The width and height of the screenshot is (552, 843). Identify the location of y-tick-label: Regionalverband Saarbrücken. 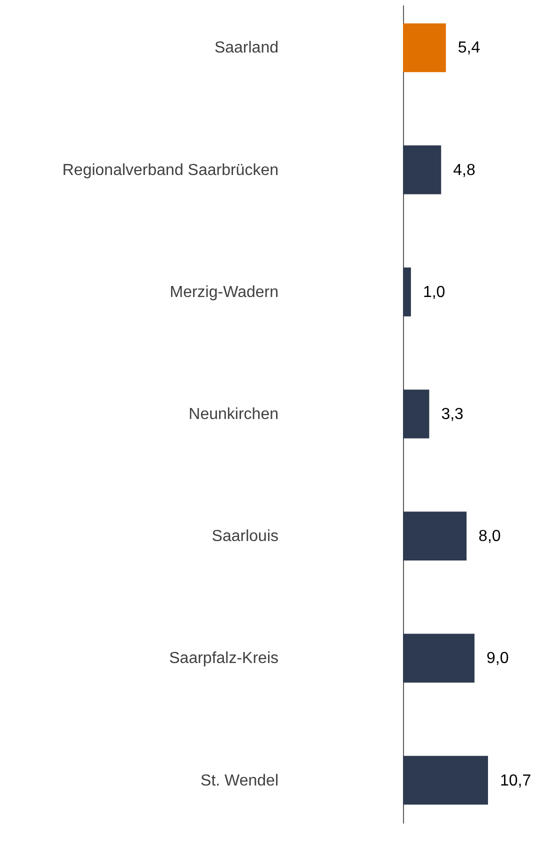
(170, 170).